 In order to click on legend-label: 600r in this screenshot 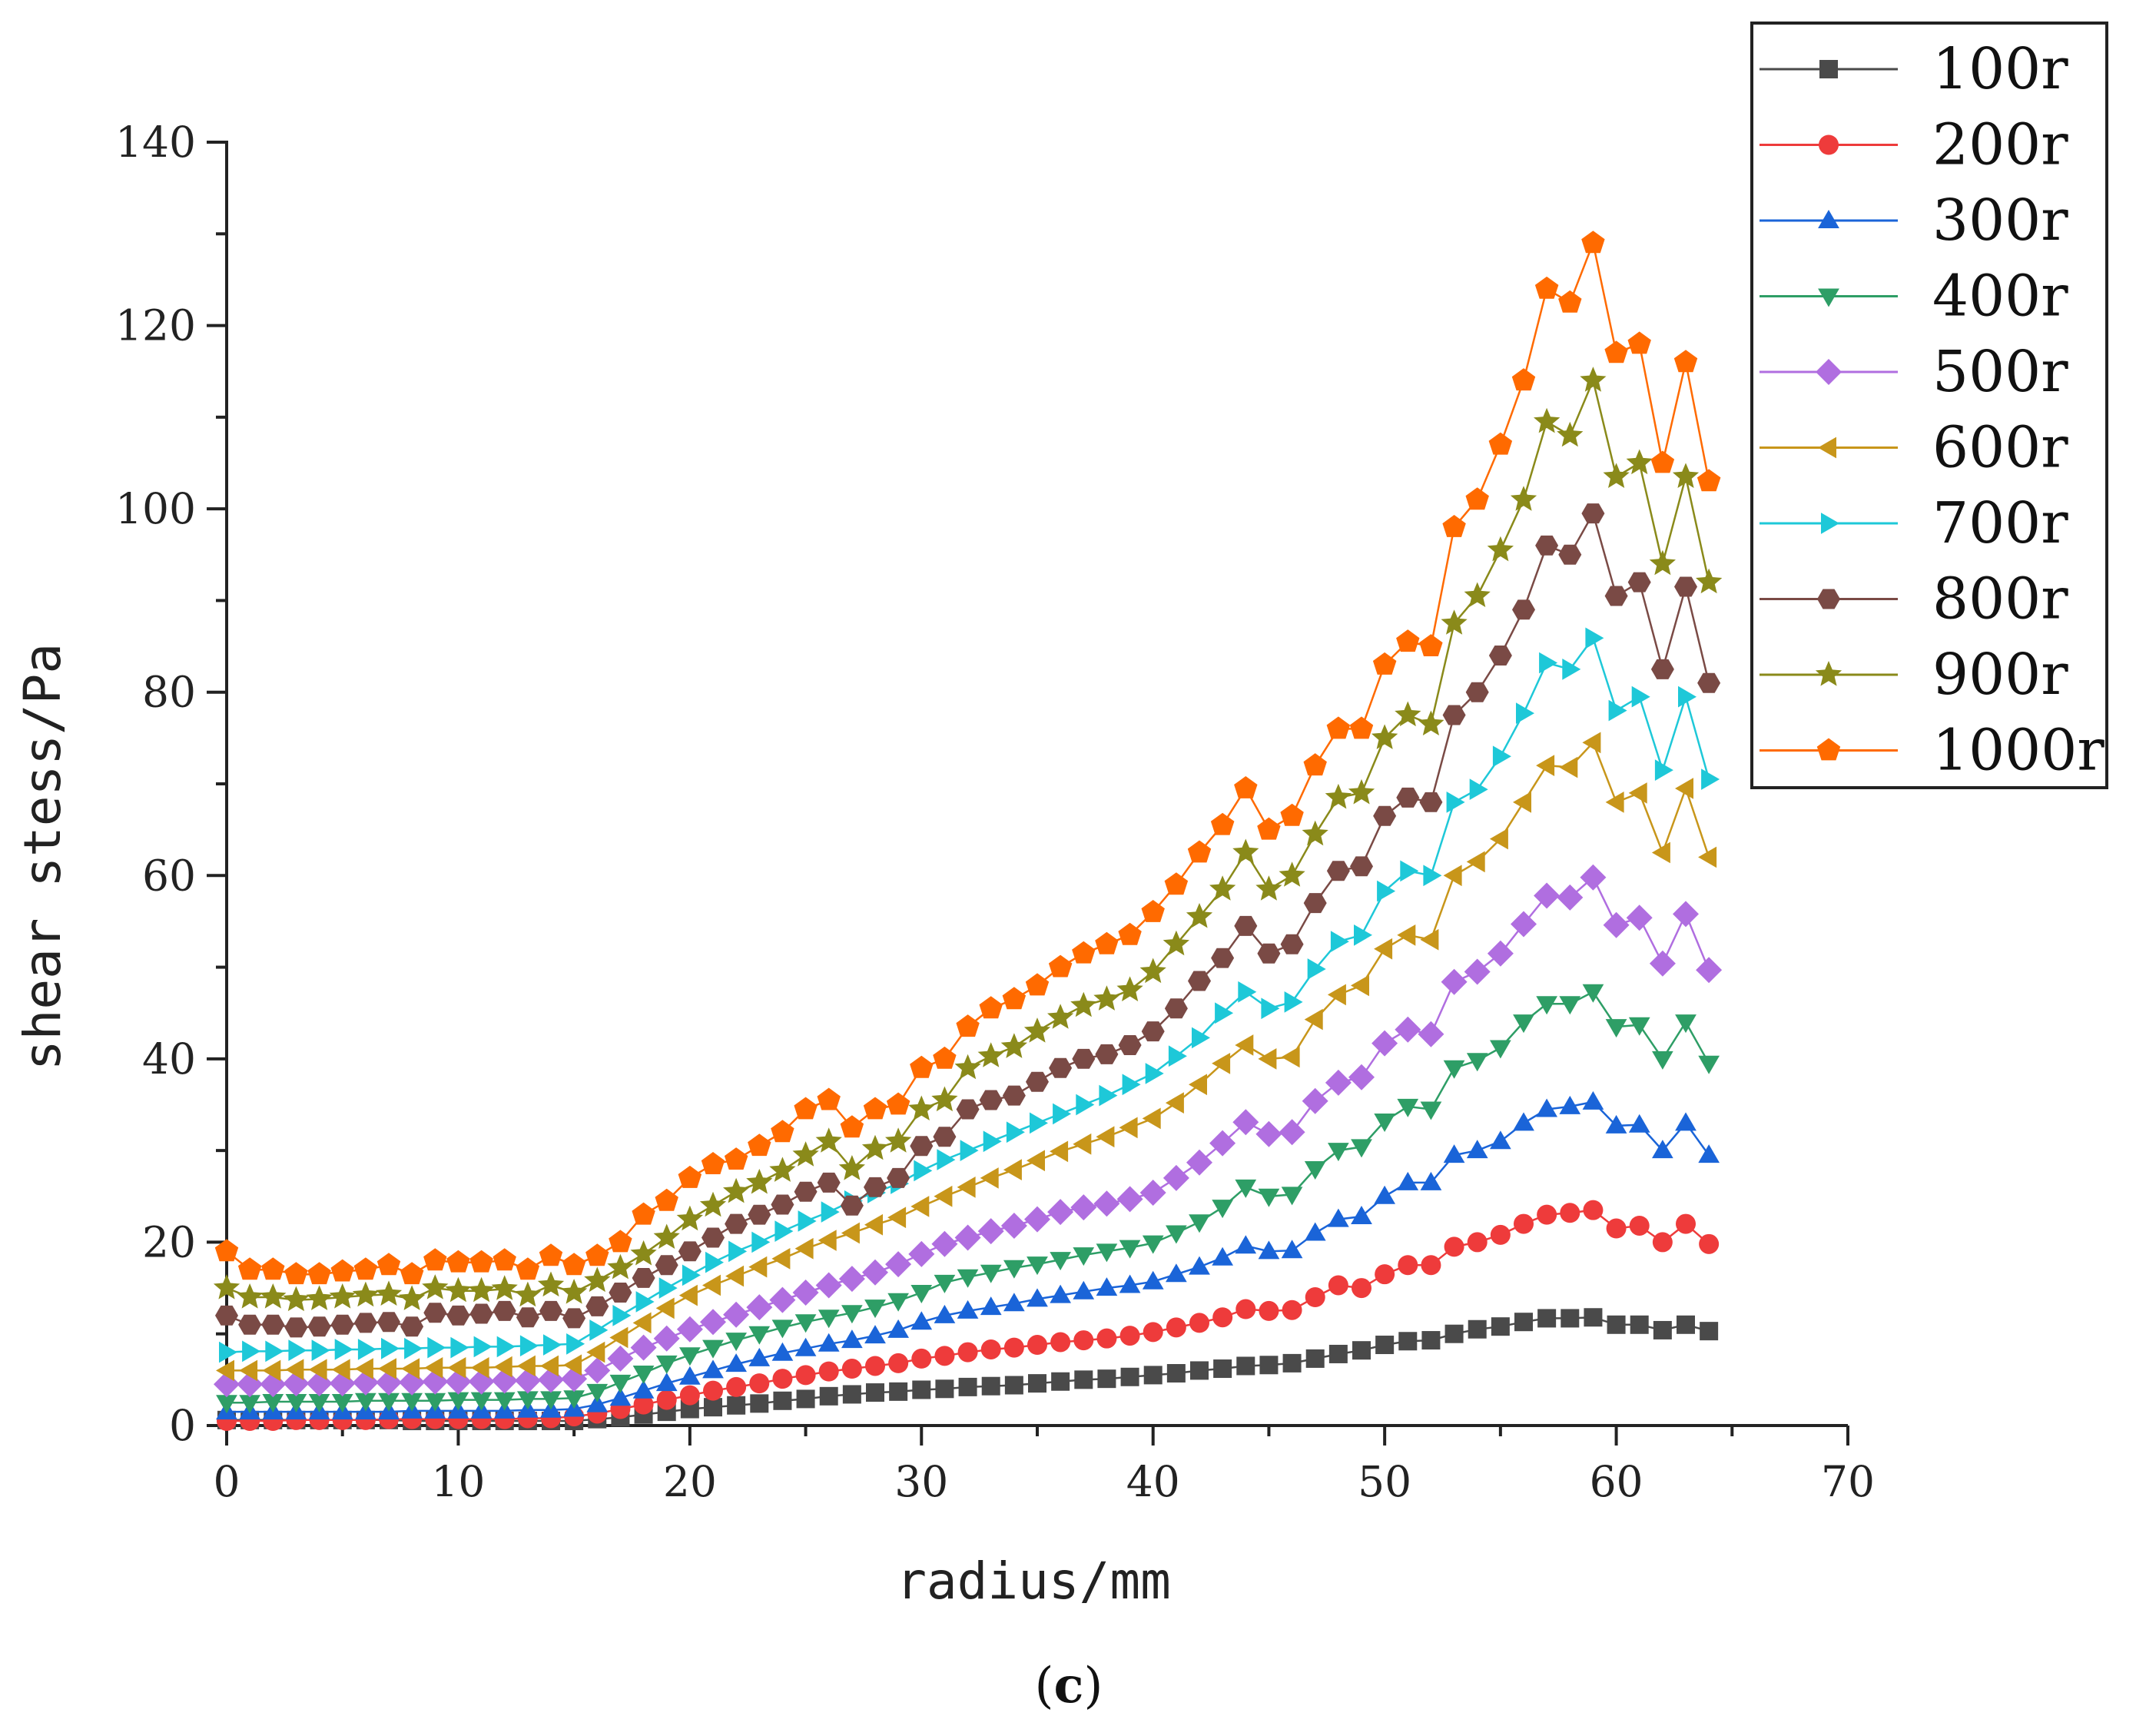, I will do `click(2000, 448)`.